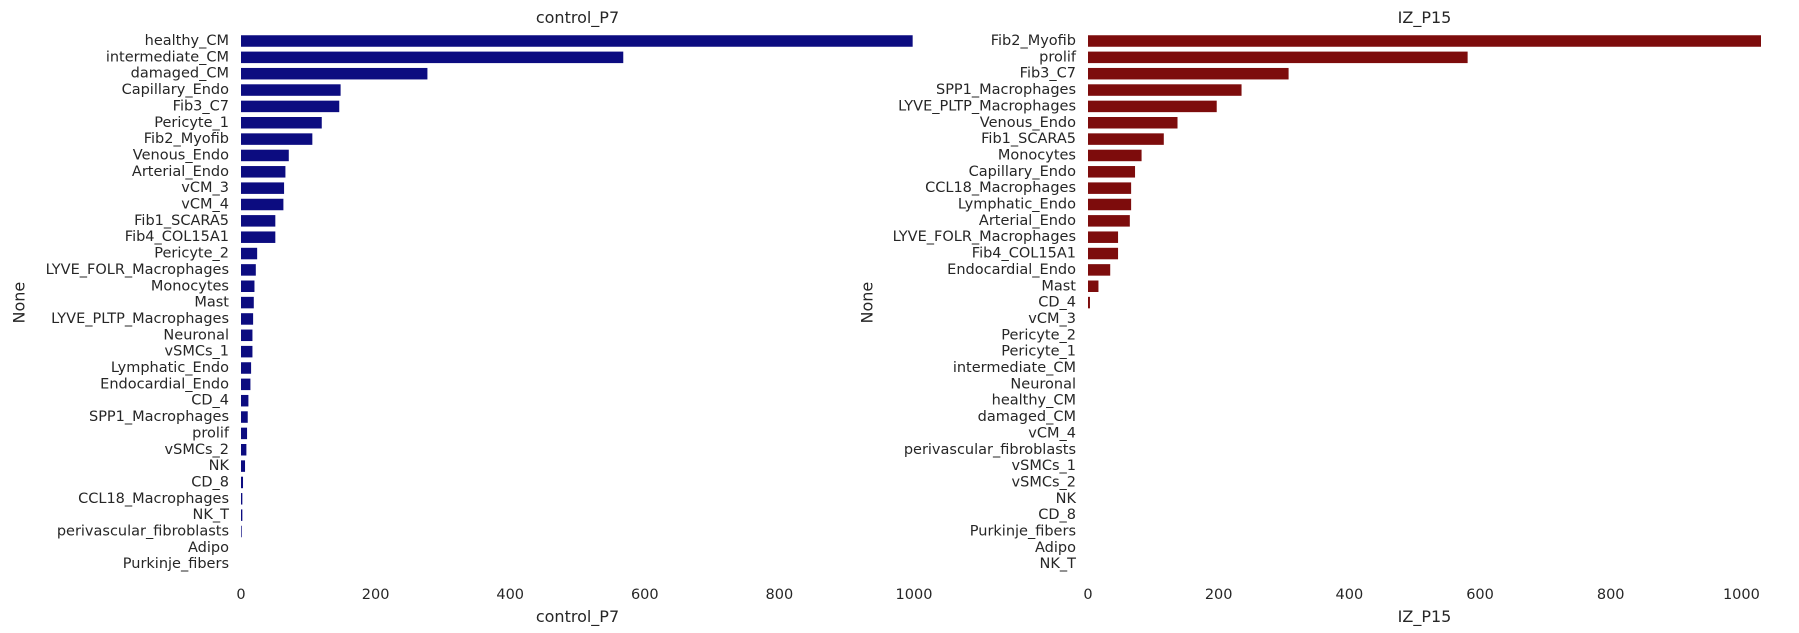 Image resolution: width=1799 pixels, height=633 pixels. I want to click on y-axis-label: None, so click(19, 303).